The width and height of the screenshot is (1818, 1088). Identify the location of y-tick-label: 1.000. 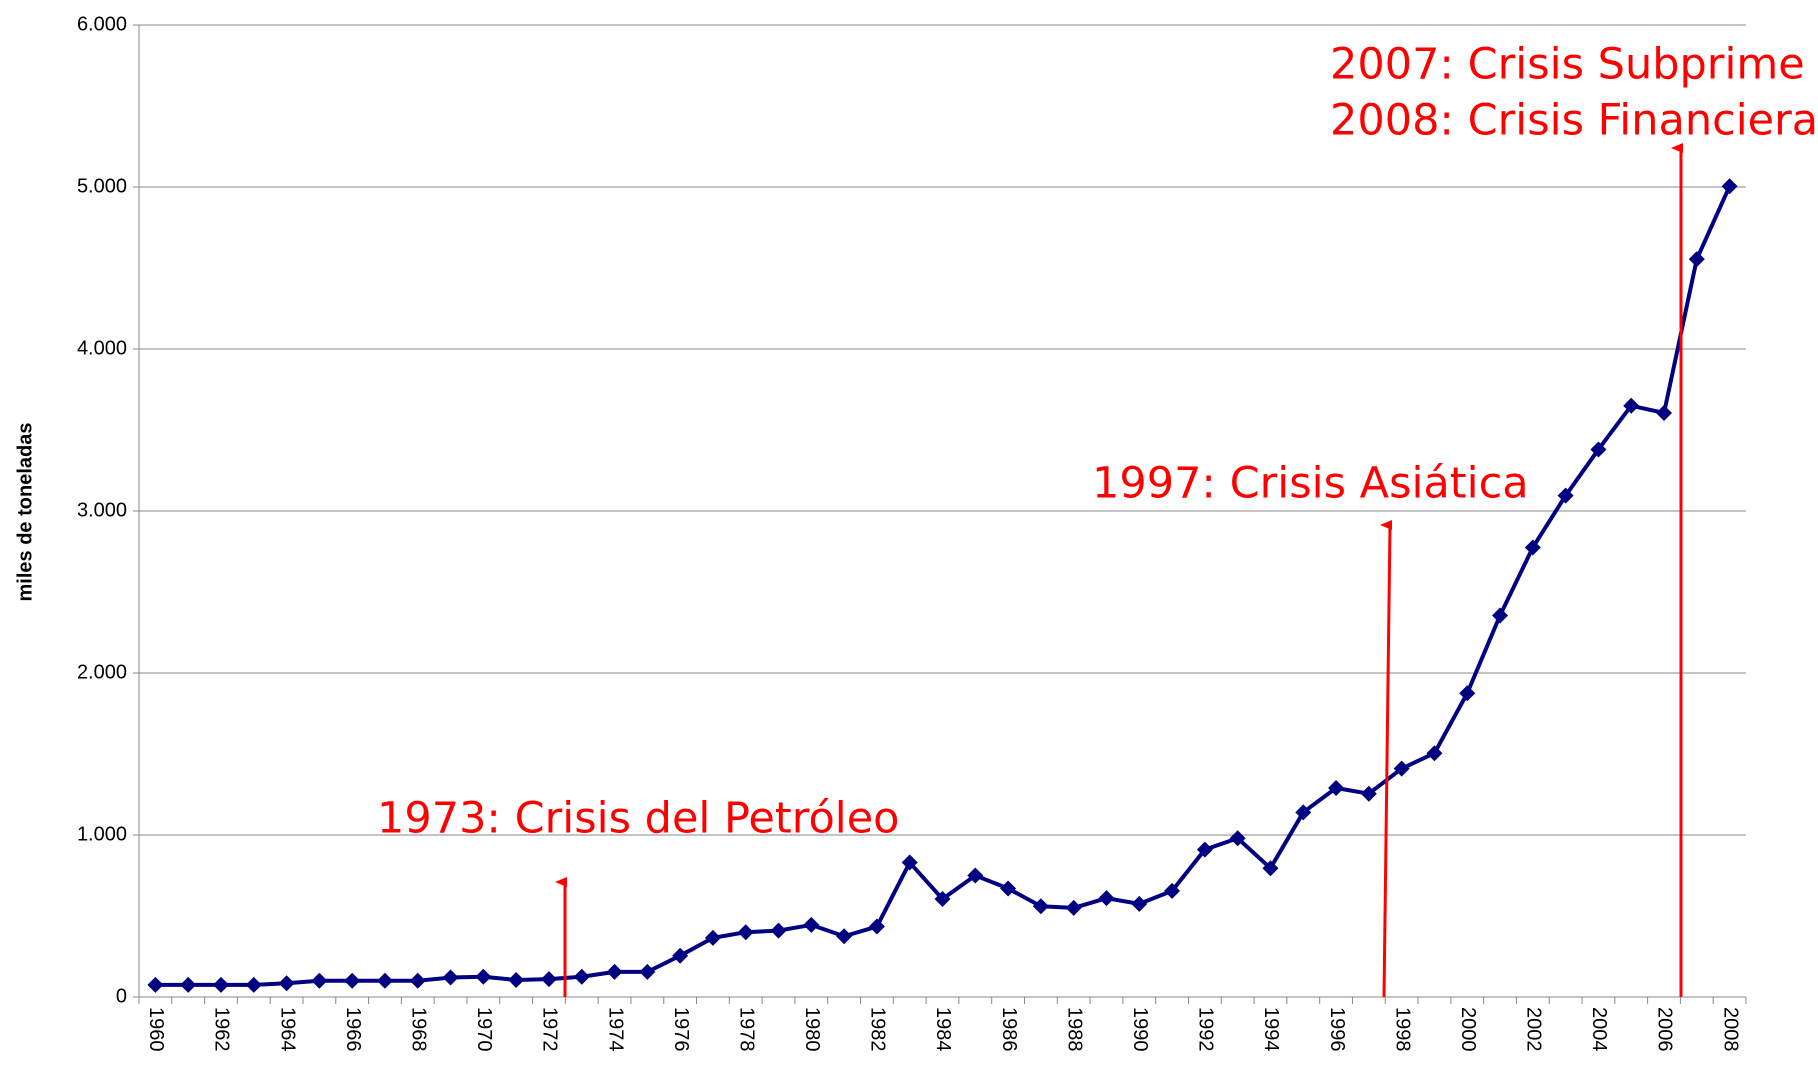
(102, 834).